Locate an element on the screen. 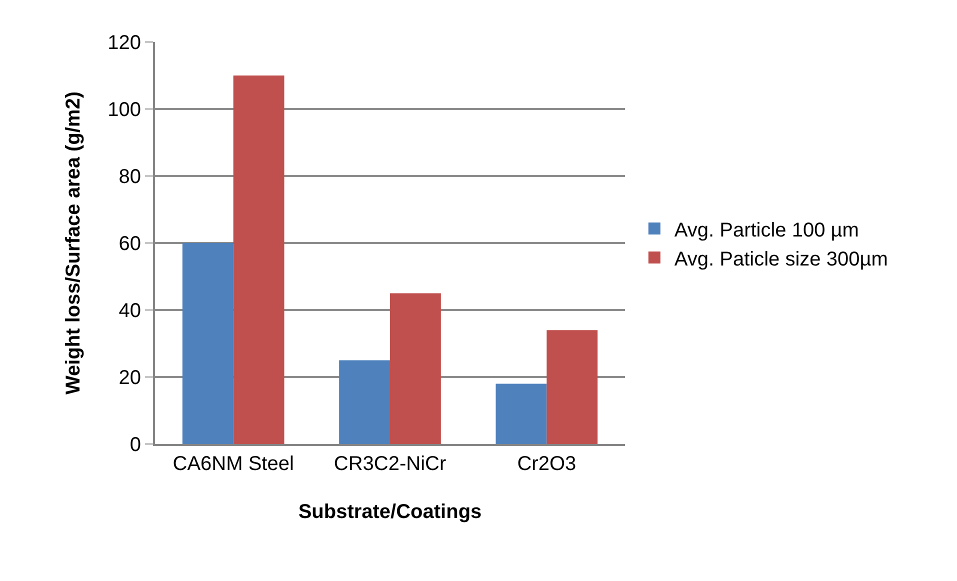  y-tick-label: 0 is located at coordinates (135, 445).